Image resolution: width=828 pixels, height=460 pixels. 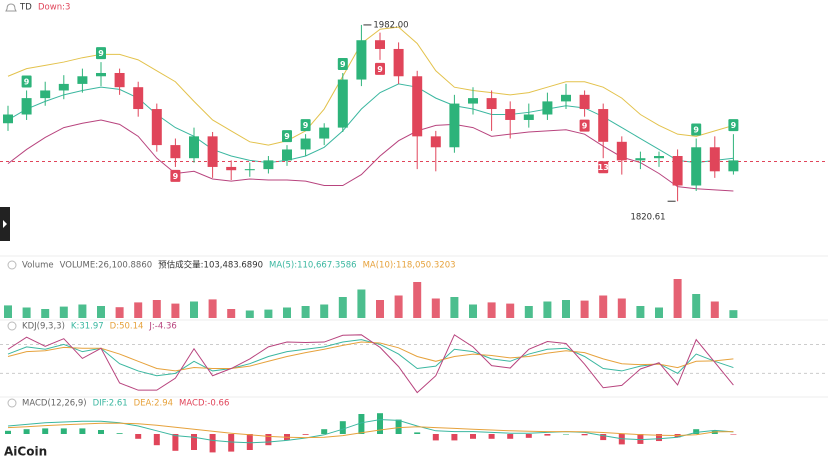 What do you see at coordinates (54, 8) in the screenshot?
I see `td-status: Down:3` at bounding box center [54, 8].